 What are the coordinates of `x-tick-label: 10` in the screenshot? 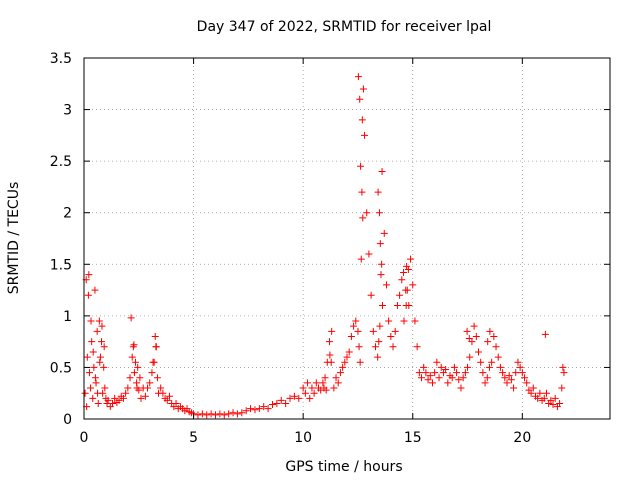 It's located at (303, 438).